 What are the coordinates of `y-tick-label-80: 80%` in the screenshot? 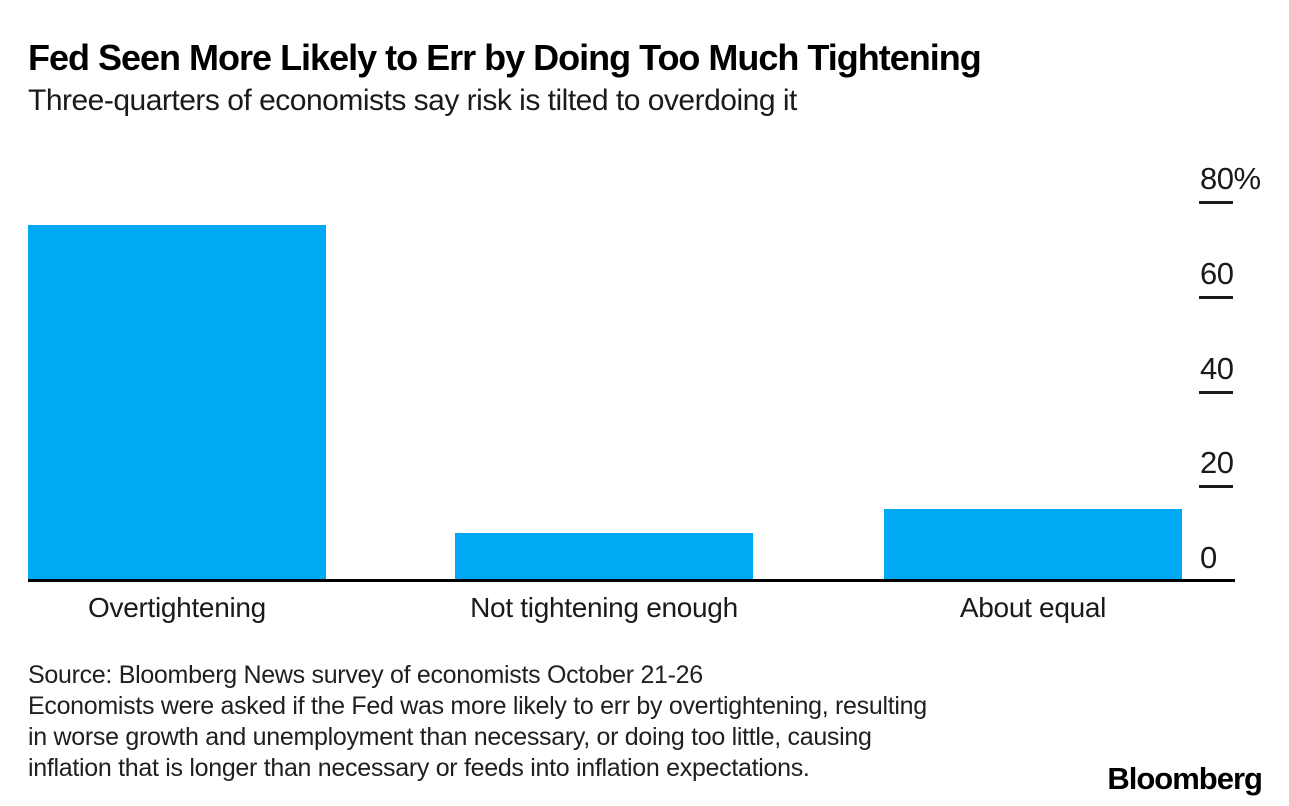 It's located at (1230, 178).